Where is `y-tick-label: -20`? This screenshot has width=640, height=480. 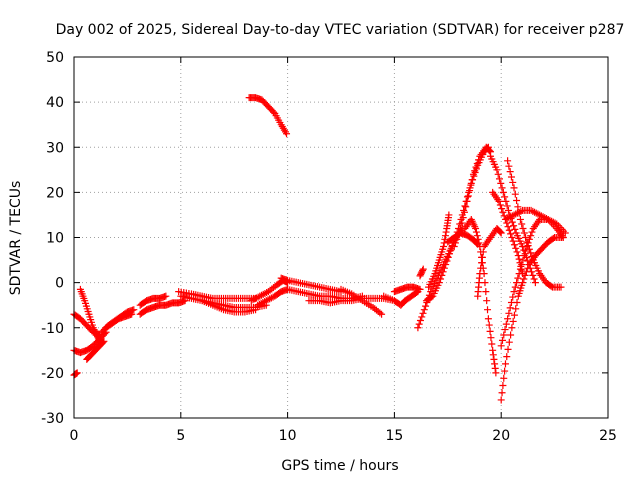
y-tick-label: -20 is located at coordinates (52, 374).